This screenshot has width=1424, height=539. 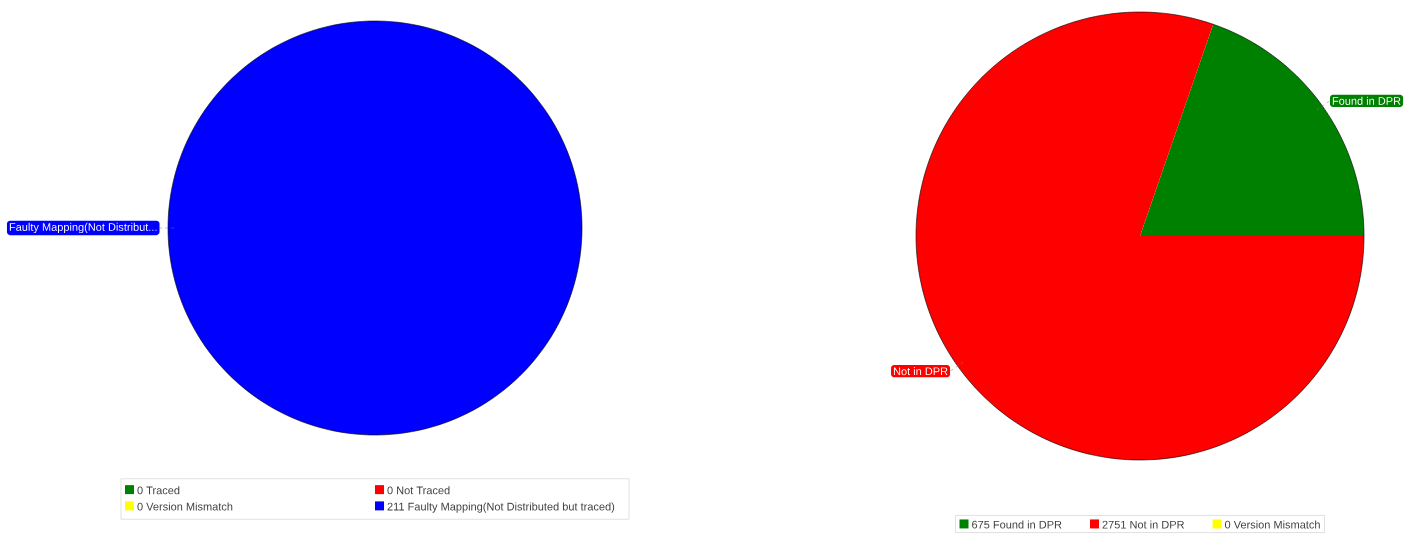 What do you see at coordinates (1114, 524) in the screenshot?
I see `data-label: 2751` at bounding box center [1114, 524].